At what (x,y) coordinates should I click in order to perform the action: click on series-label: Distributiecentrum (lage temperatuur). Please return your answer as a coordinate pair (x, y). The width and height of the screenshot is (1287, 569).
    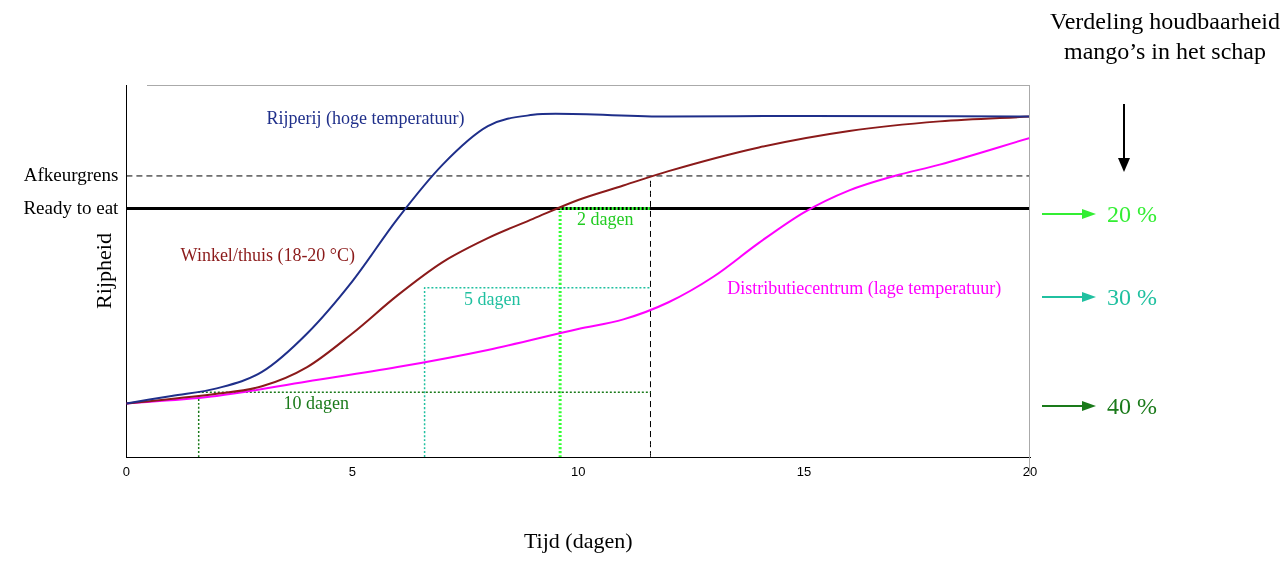
    Looking at the image, I should click on (864, 288).